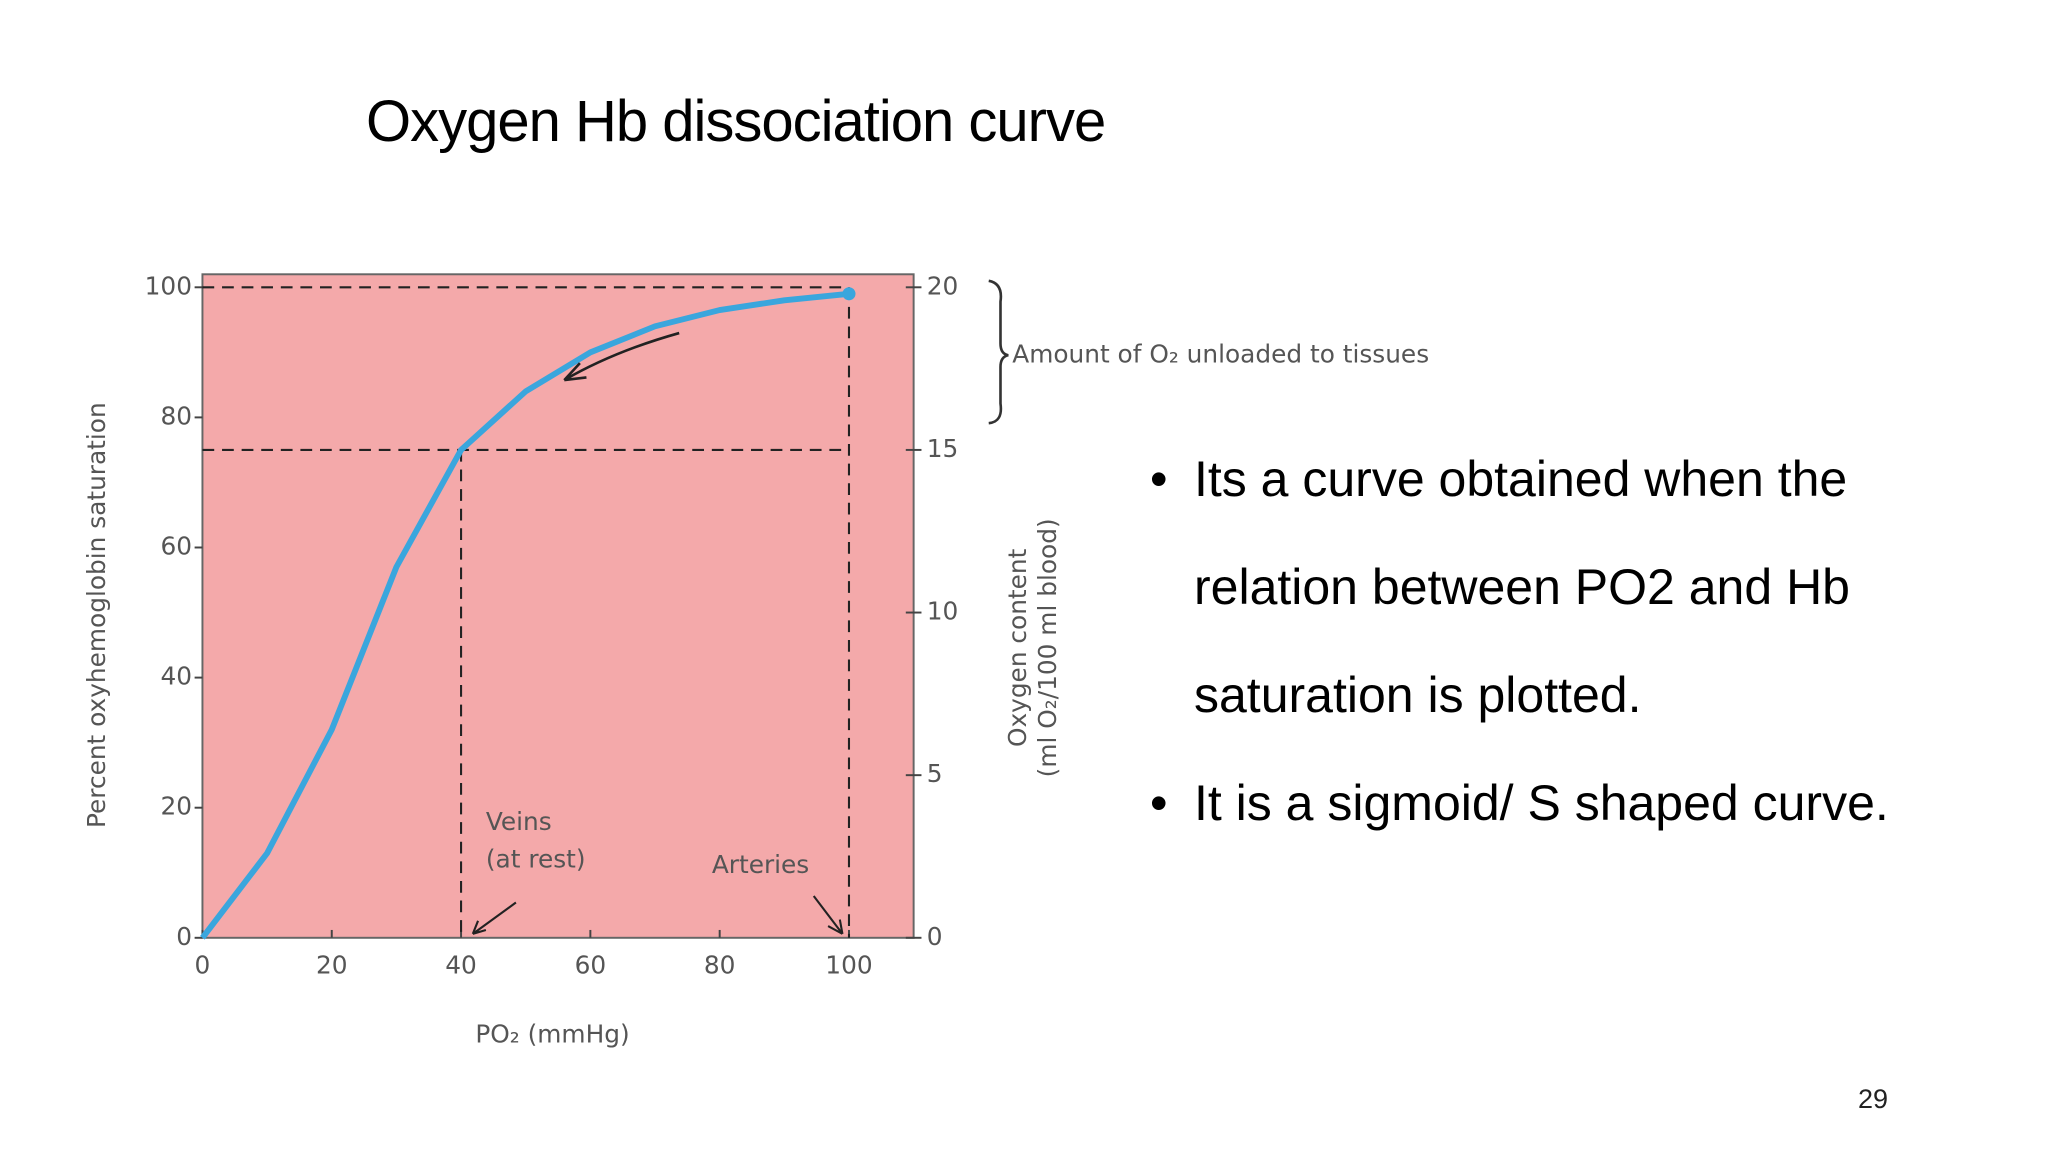 This screenshot has height=1152, width=2048. Describe the element at coordinates (461, 965) in the screenshot. I see `x-tick-label: 40` at that location.